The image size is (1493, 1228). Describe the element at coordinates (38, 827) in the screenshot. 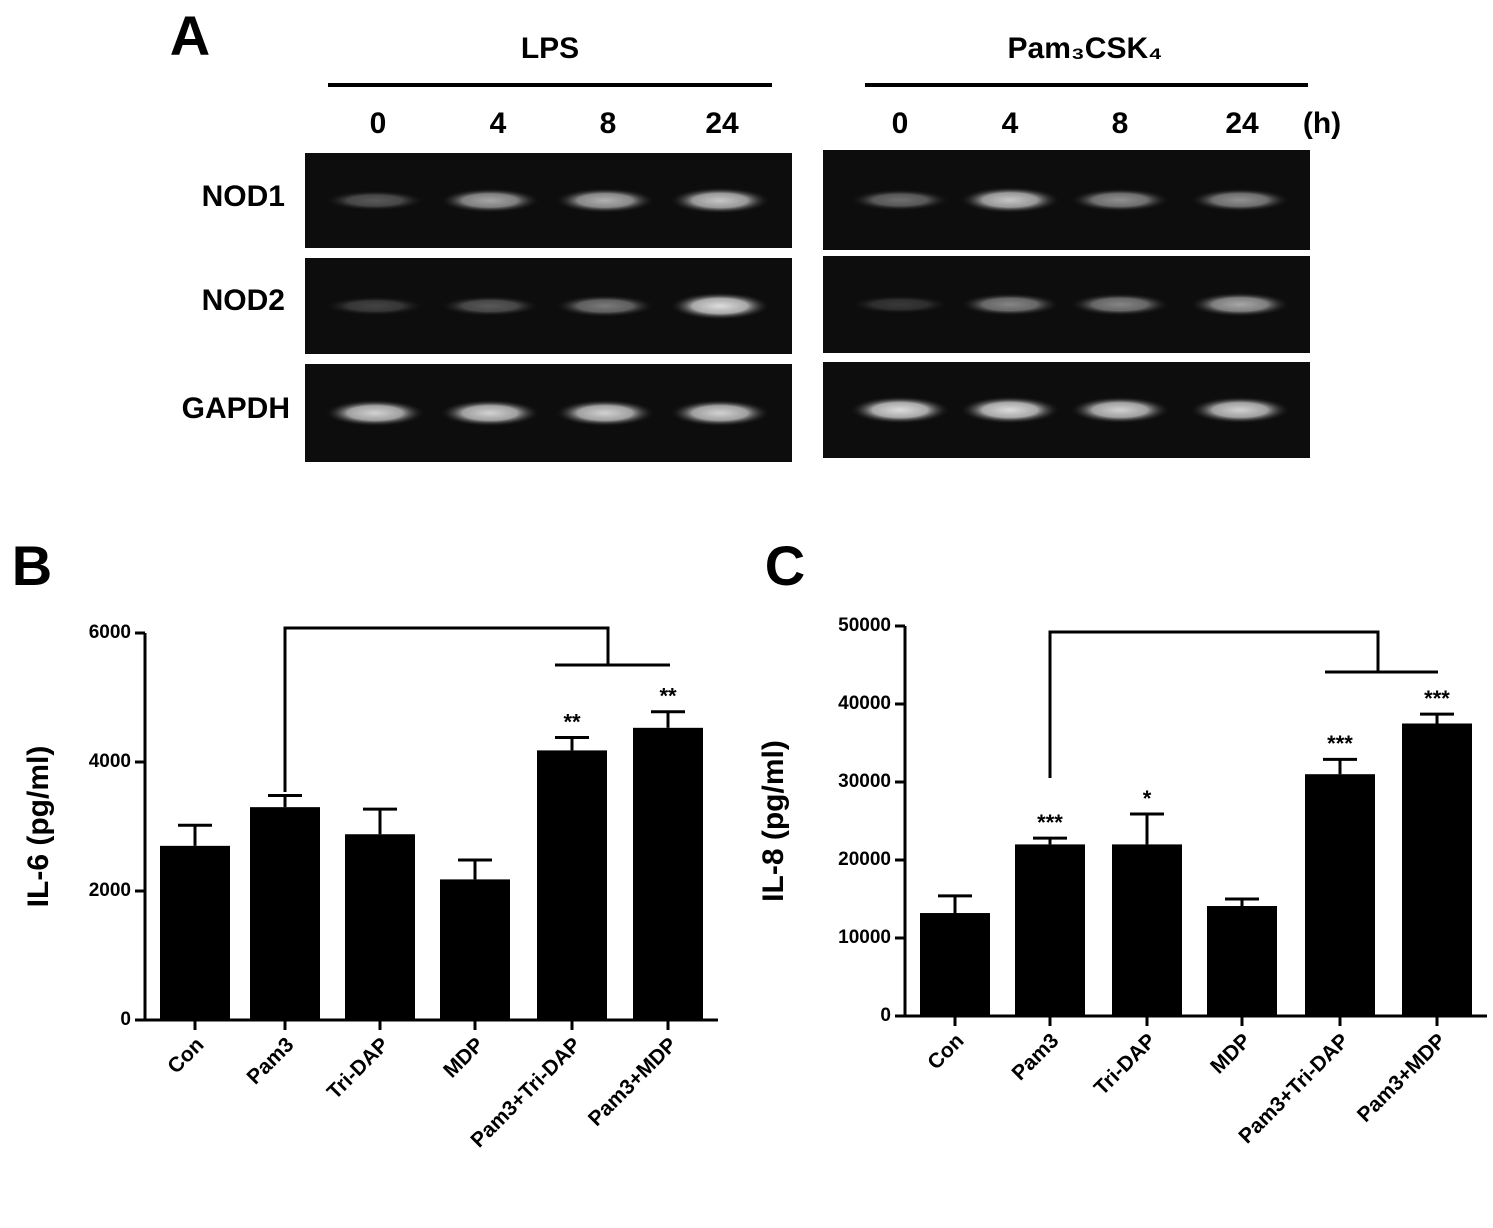

I see `y-axis-label: IL-6 (pg/ml)` at that location.